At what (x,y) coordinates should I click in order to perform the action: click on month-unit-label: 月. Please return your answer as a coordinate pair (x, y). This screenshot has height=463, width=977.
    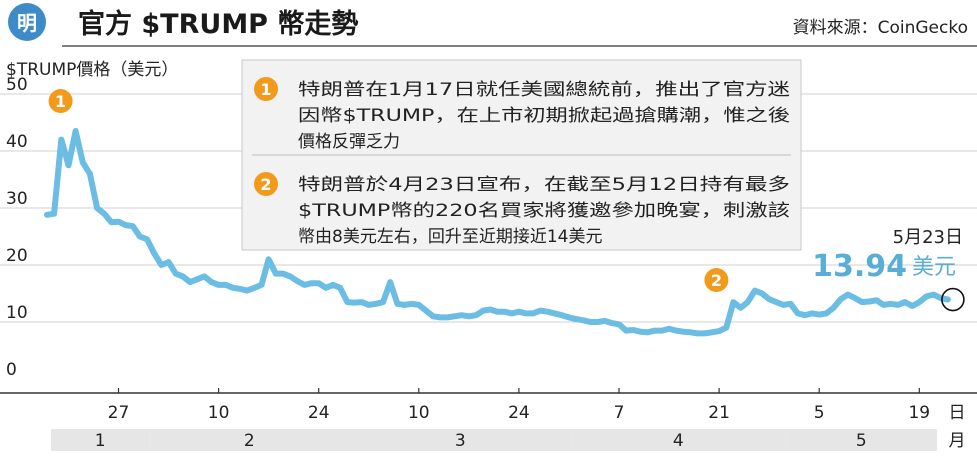
    Looking at the image, I should click on (957, 441).